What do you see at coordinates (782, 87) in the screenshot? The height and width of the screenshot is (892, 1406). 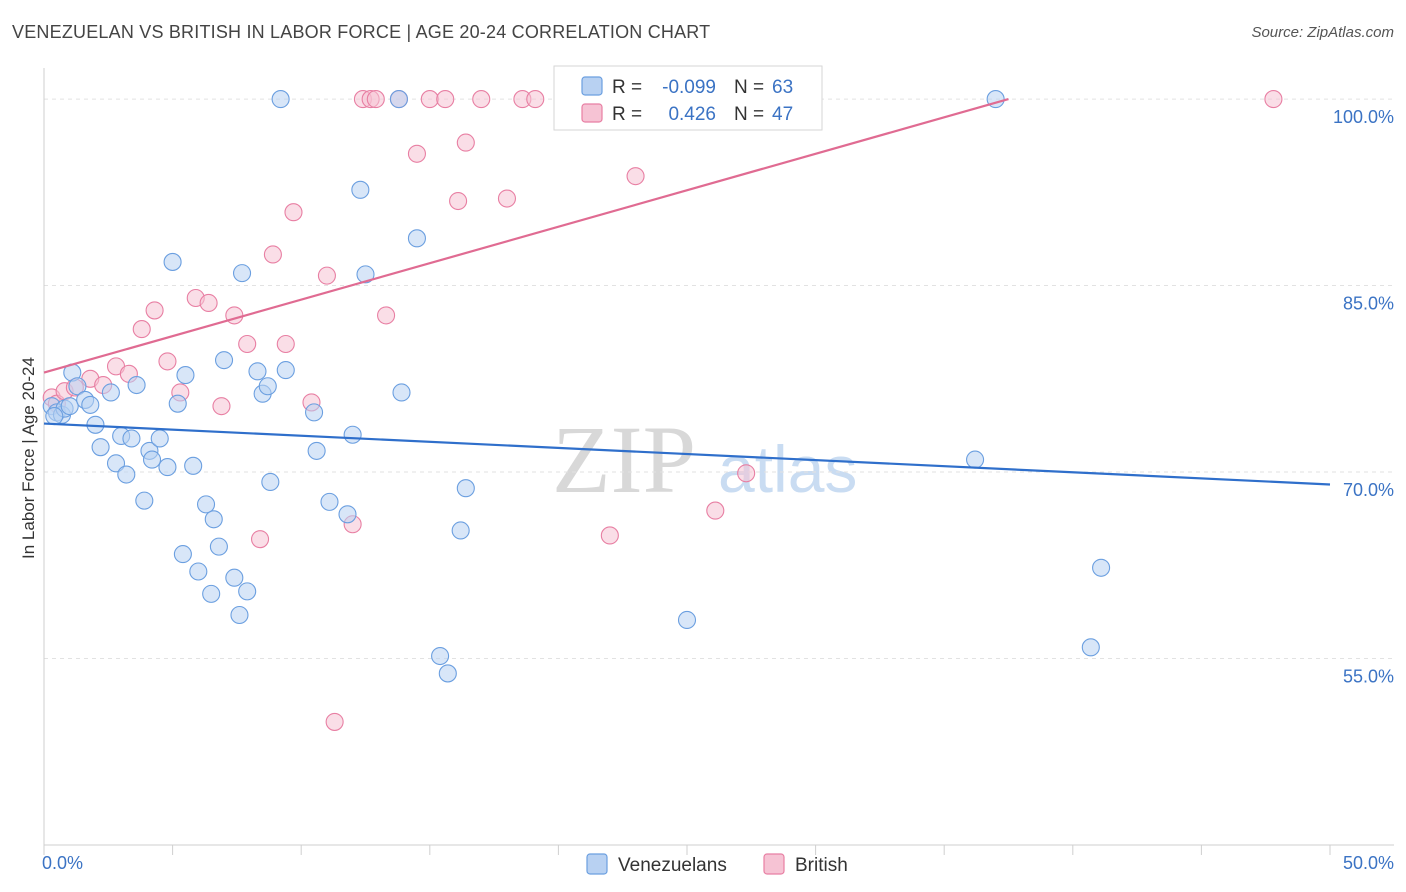 I see `legend-n-value-1: 63` at bounding box center [782, 87].